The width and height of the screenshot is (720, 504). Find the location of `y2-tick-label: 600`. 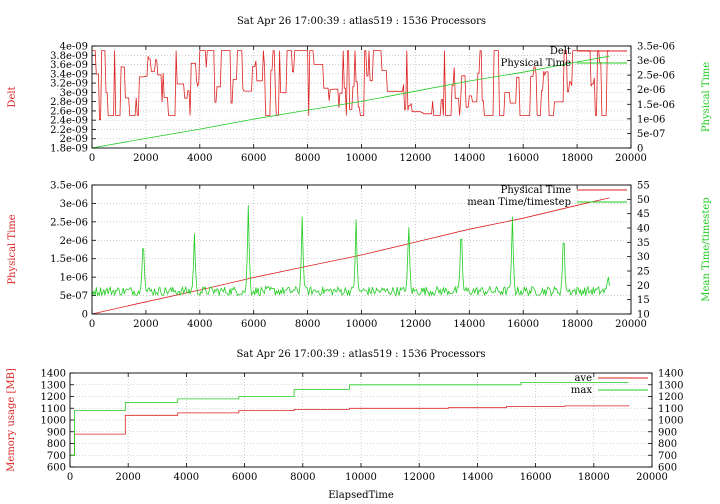

y2-tick-label: 600 is located at coordinates (667, 468).